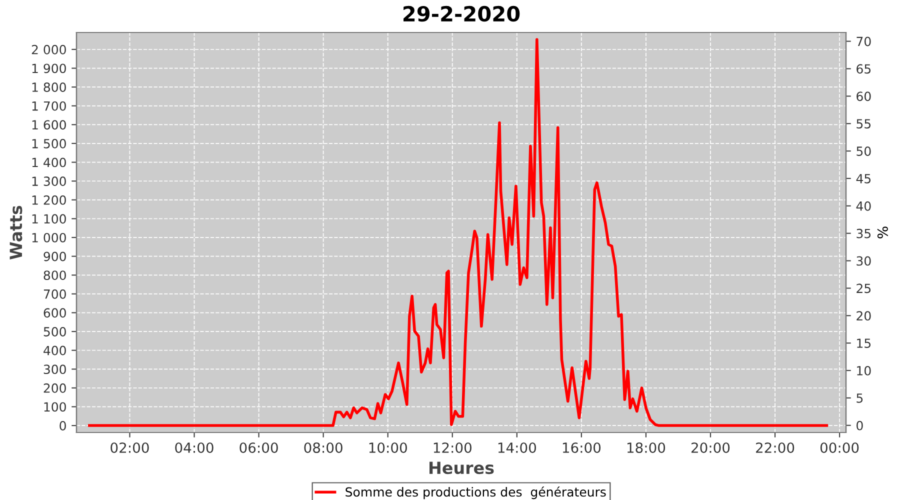  Describe the element at coordinates (863, 261) in the screenshot. I see `y2-tick-label: 30` at that location.